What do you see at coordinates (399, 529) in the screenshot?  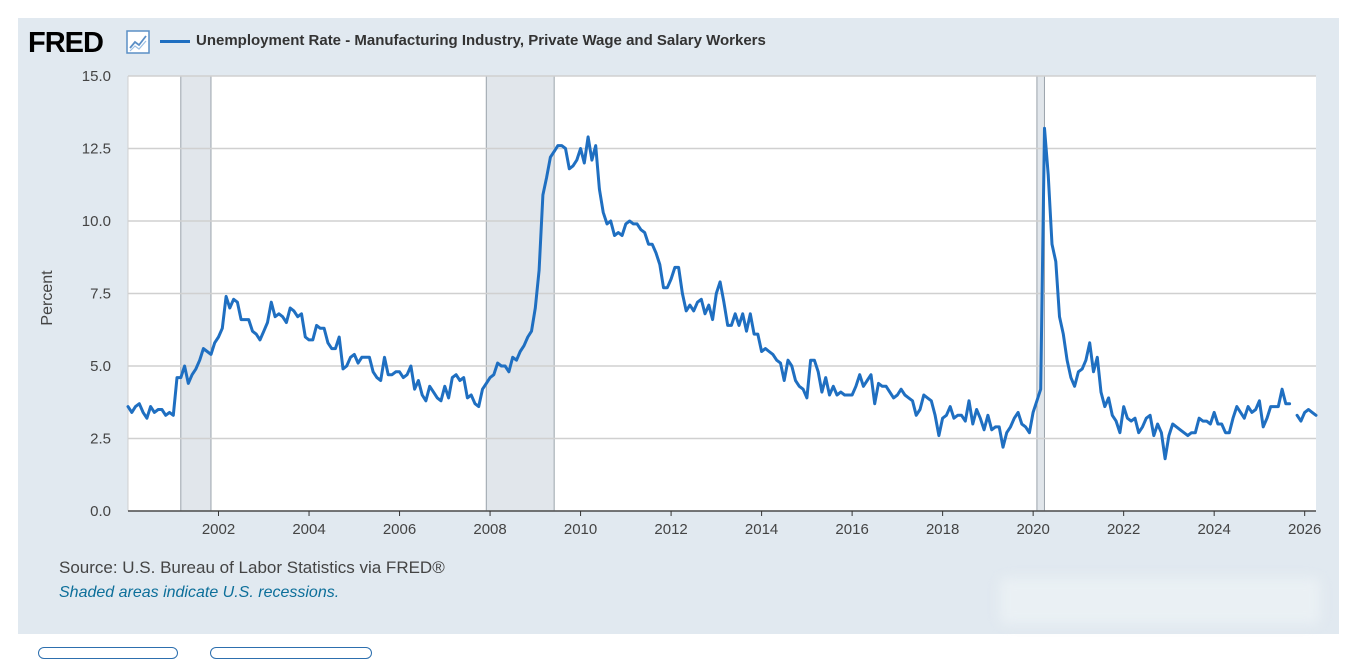 I see `x-tick-label: 2006` at bounding box center [399, 529].